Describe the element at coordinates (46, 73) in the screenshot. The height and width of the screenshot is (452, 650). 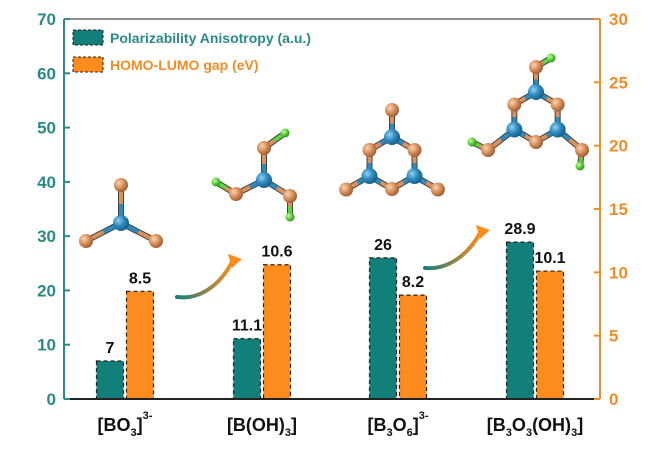
I see `y-tick-label-left: 60` at that location.